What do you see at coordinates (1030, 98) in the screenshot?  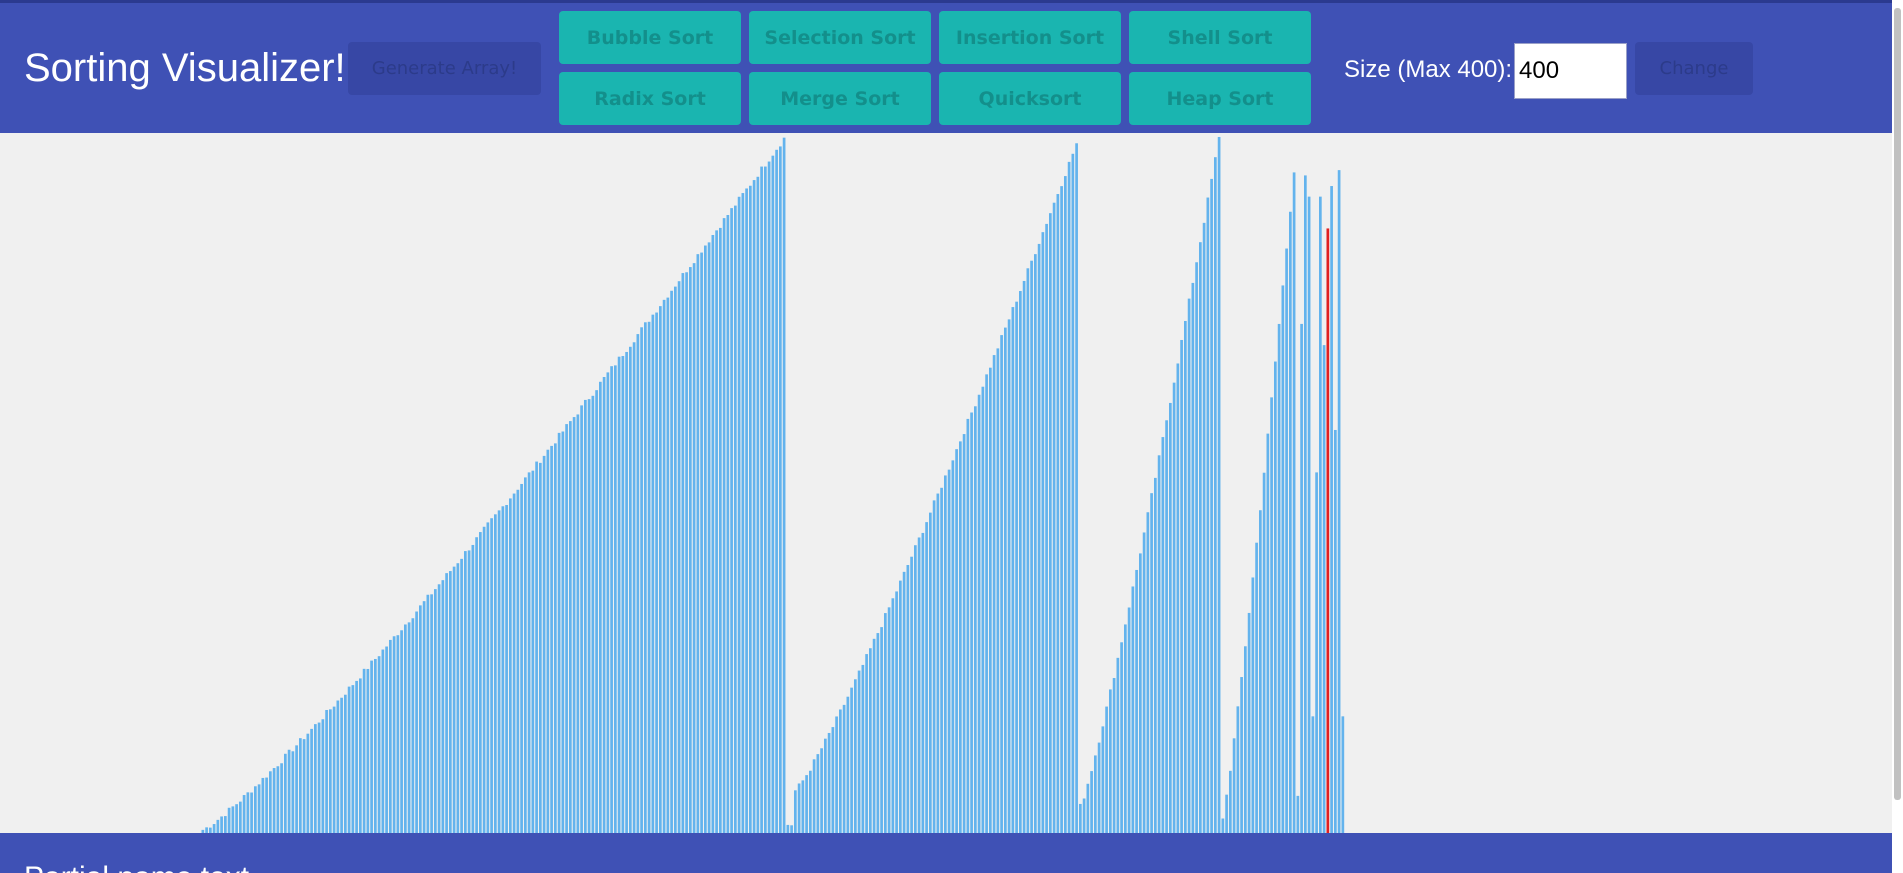 I see `quicksort-button: Quicksort` at bounding box center [1030, 98].